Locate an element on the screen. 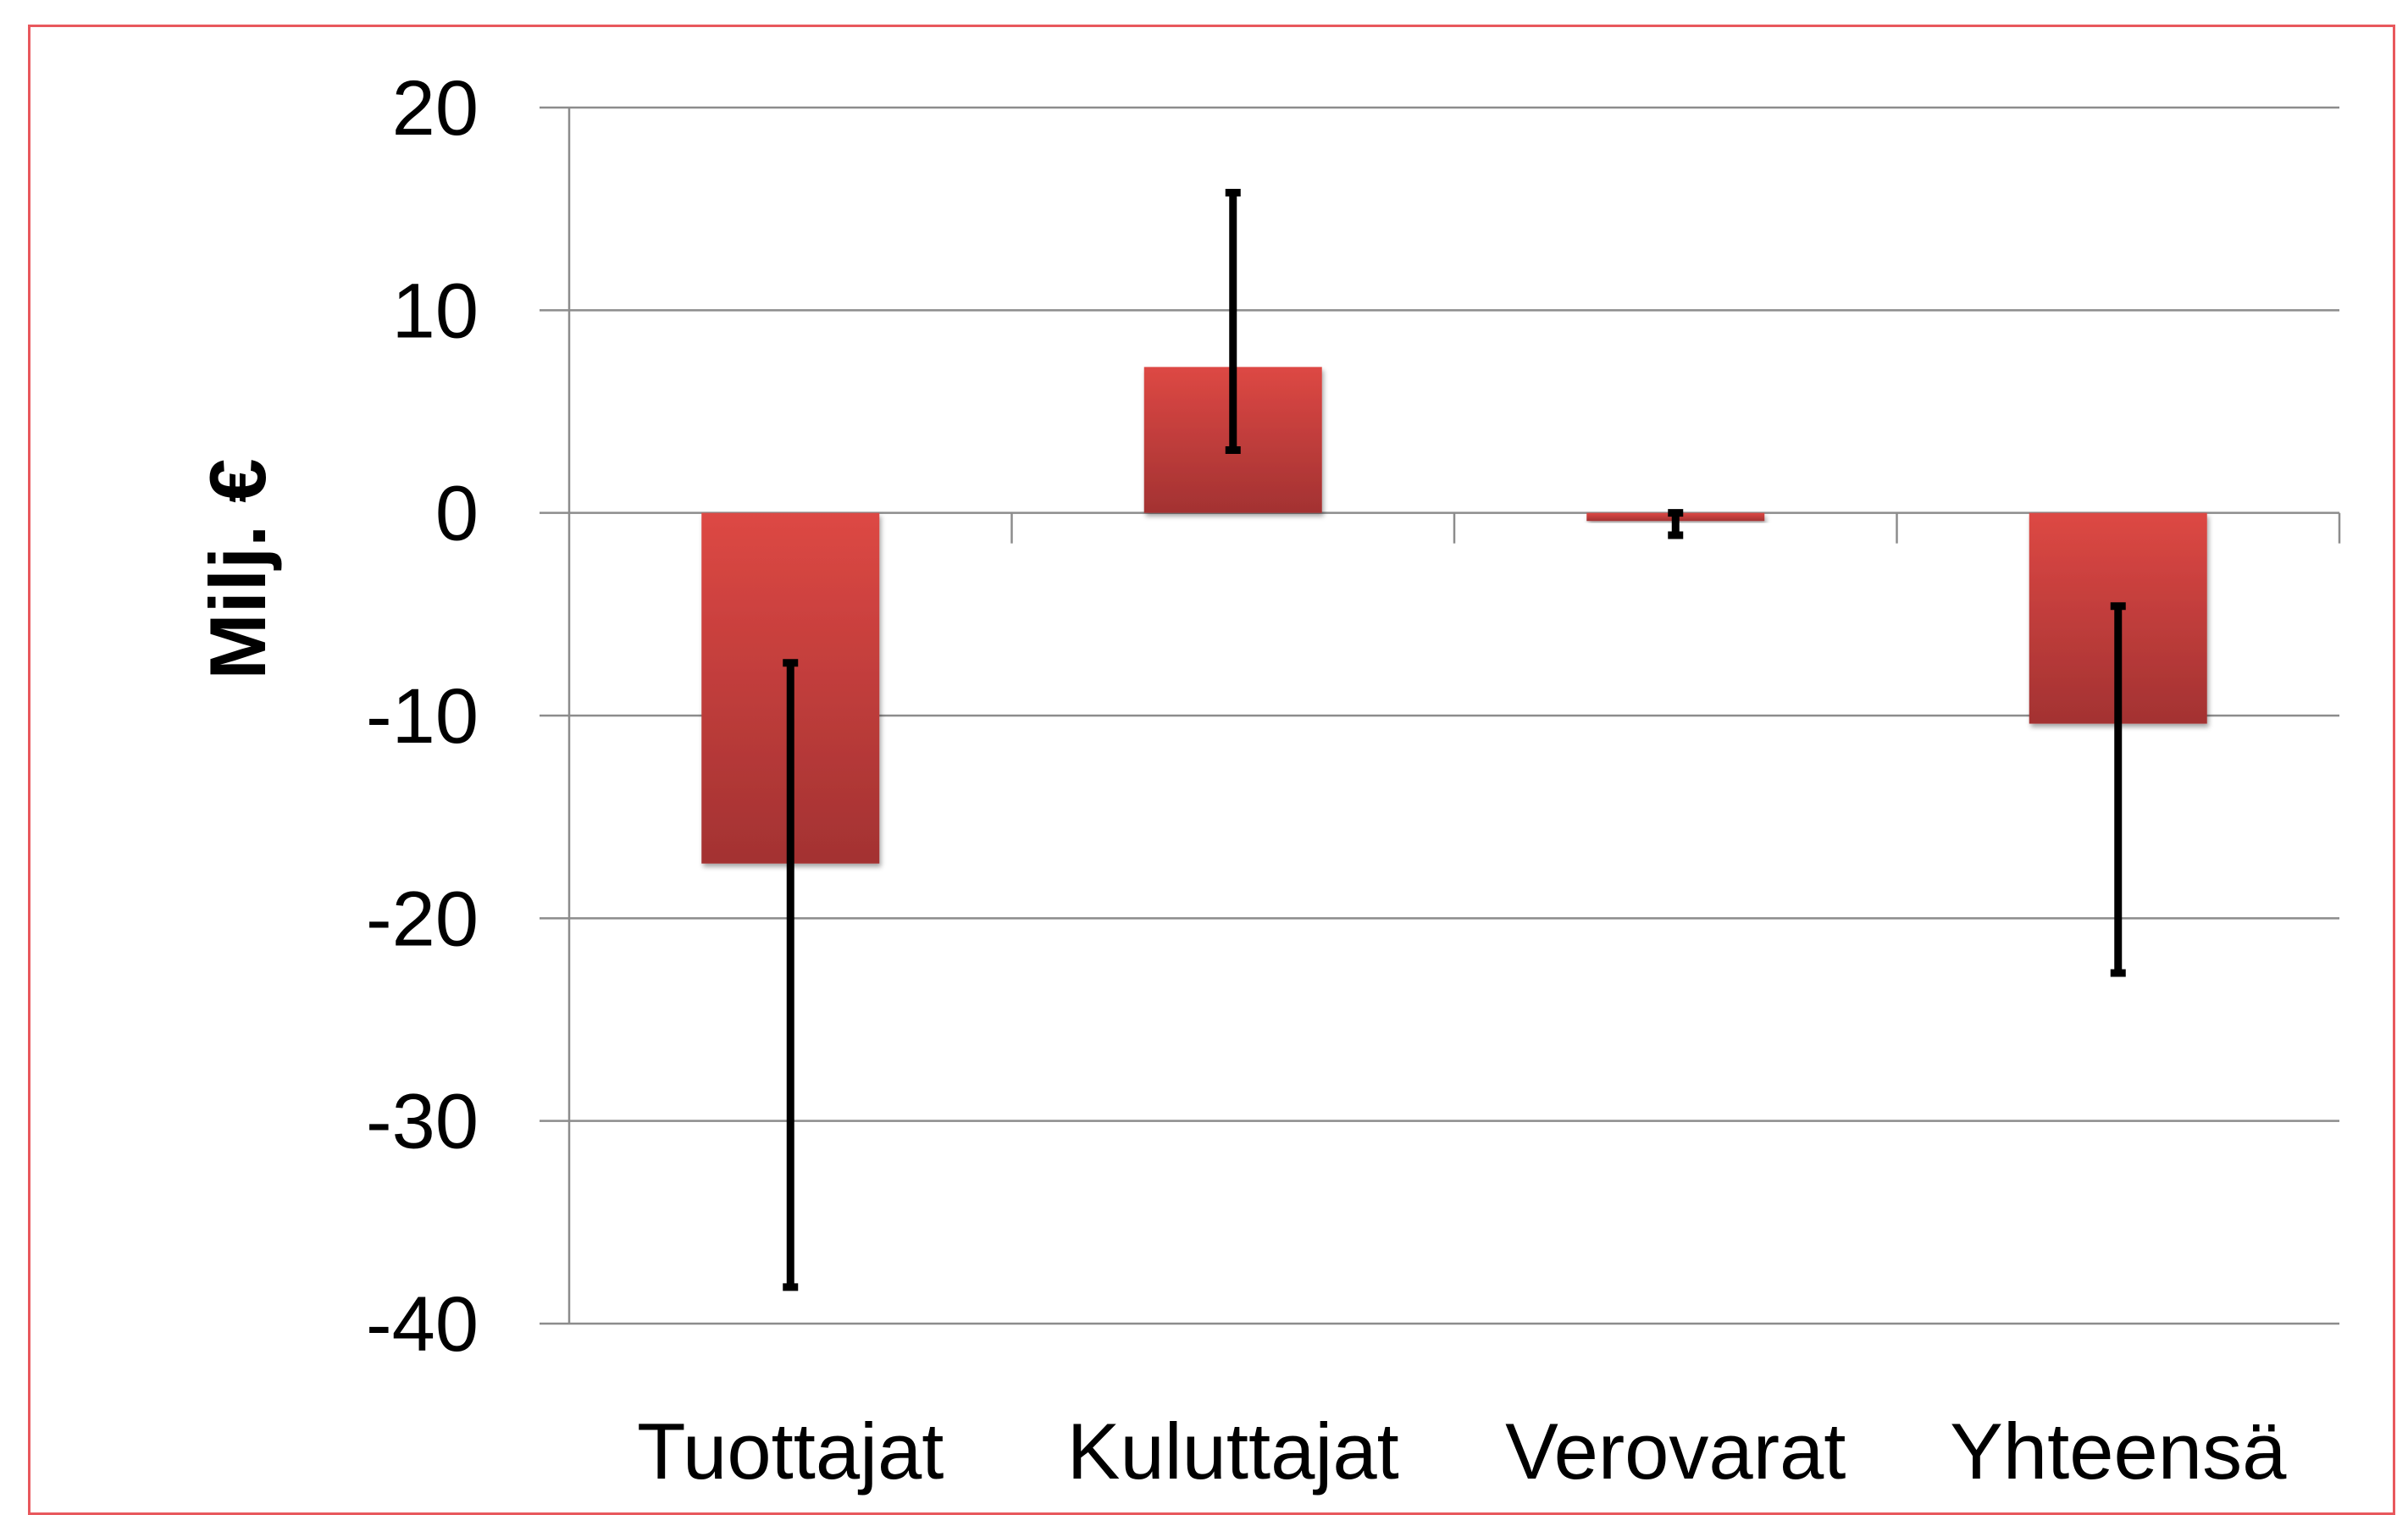 The width and height of the screenshot is (2408, 1515). y-tick-labels: 20 10 0 -10 -20 -30 -40 is located at coordinates (423, 716).